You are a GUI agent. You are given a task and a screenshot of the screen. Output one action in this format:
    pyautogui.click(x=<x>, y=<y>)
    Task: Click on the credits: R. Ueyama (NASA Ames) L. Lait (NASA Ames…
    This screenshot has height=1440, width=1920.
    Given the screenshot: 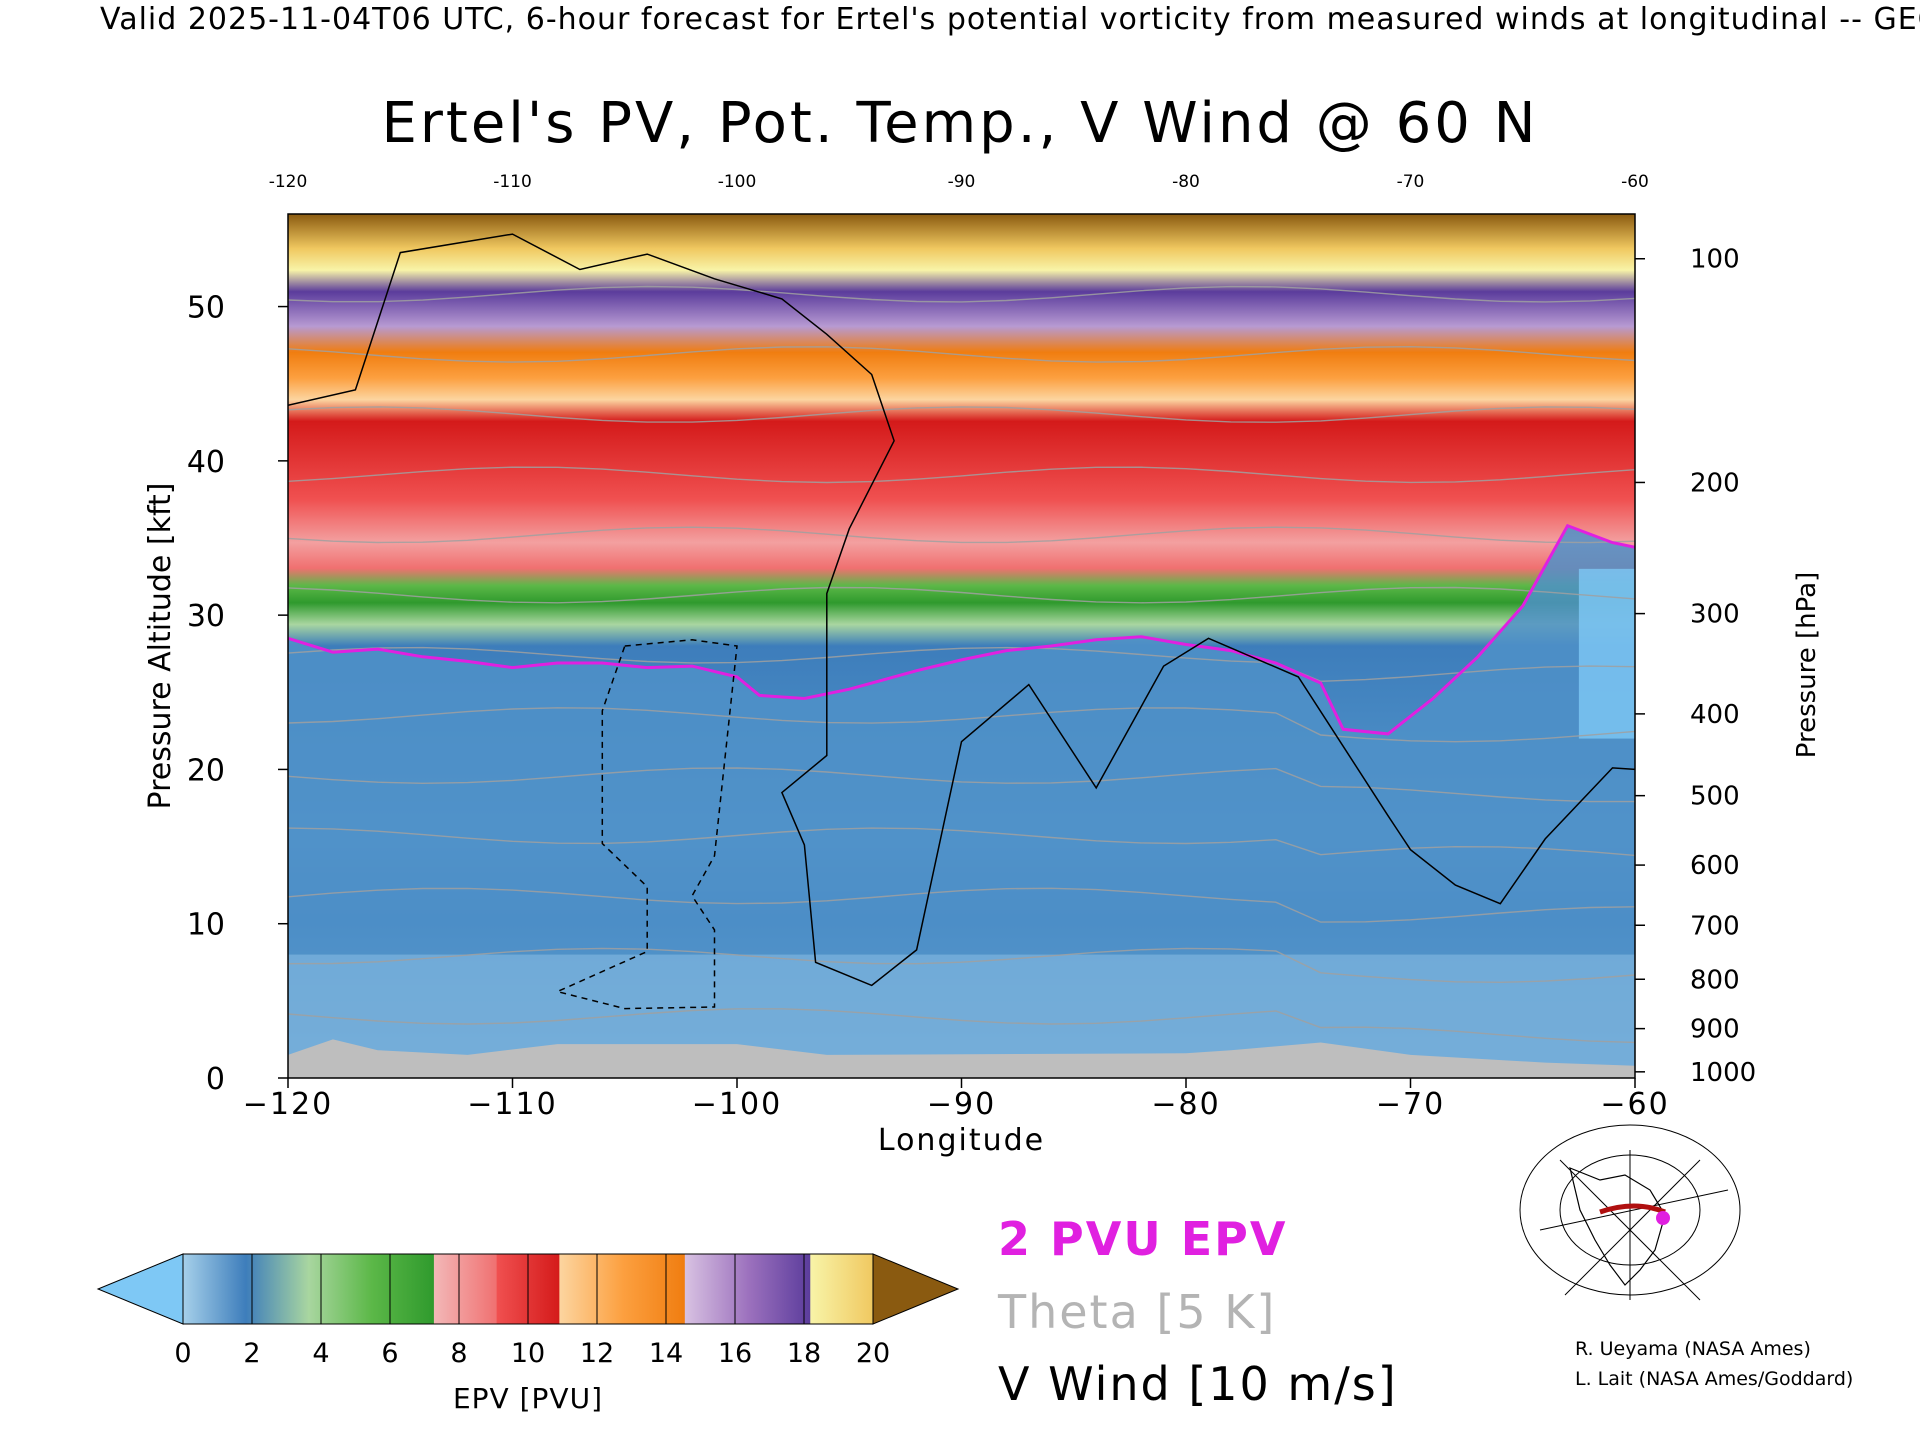 What is the action you would take?
    pyautogui.click(x=1714, y=1364)
    